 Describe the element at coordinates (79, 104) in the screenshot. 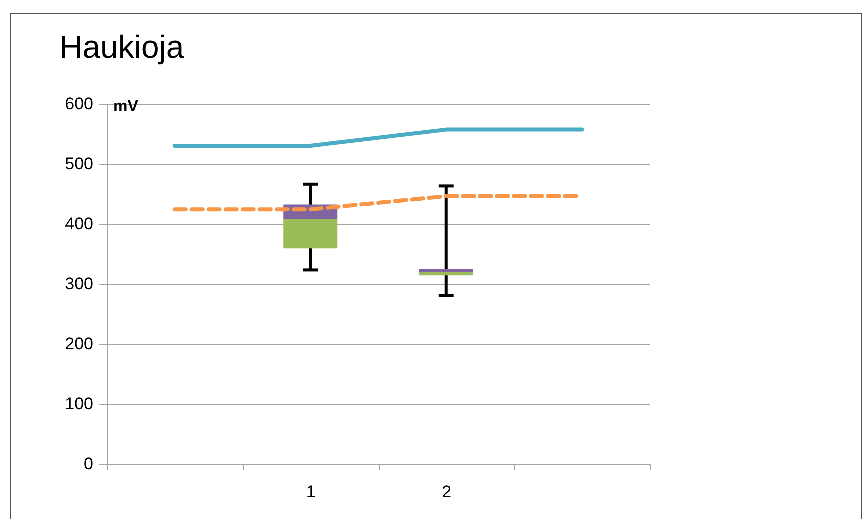

I see `y-tick-label: 600` at that location.